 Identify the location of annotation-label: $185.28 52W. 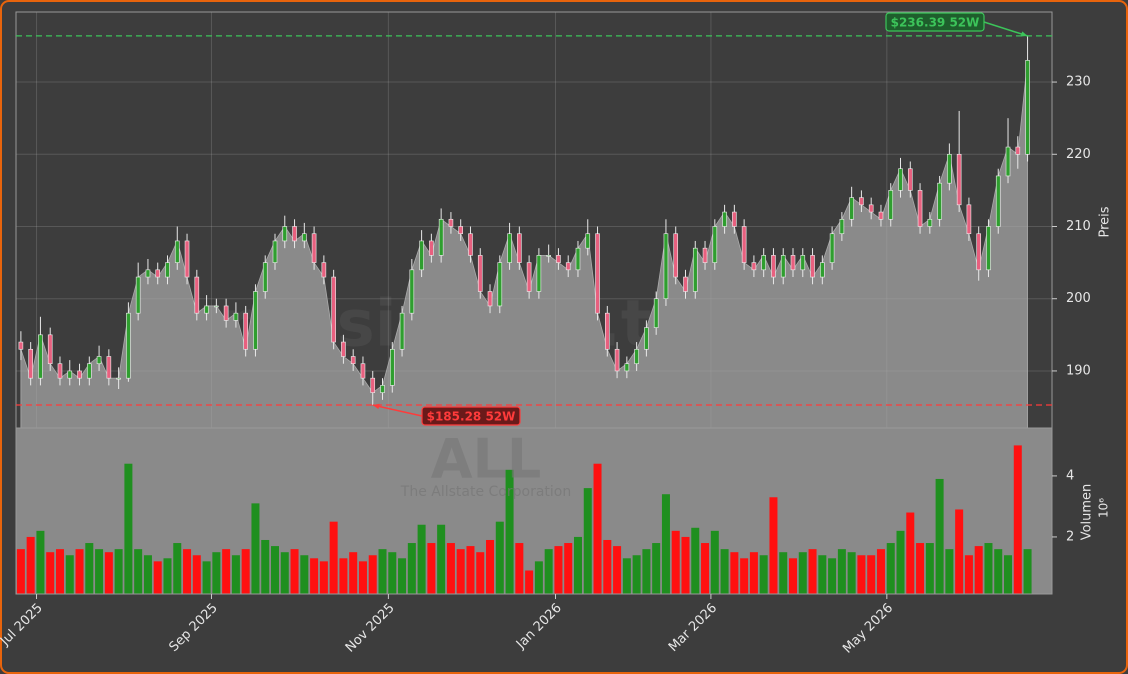
(471, 417).